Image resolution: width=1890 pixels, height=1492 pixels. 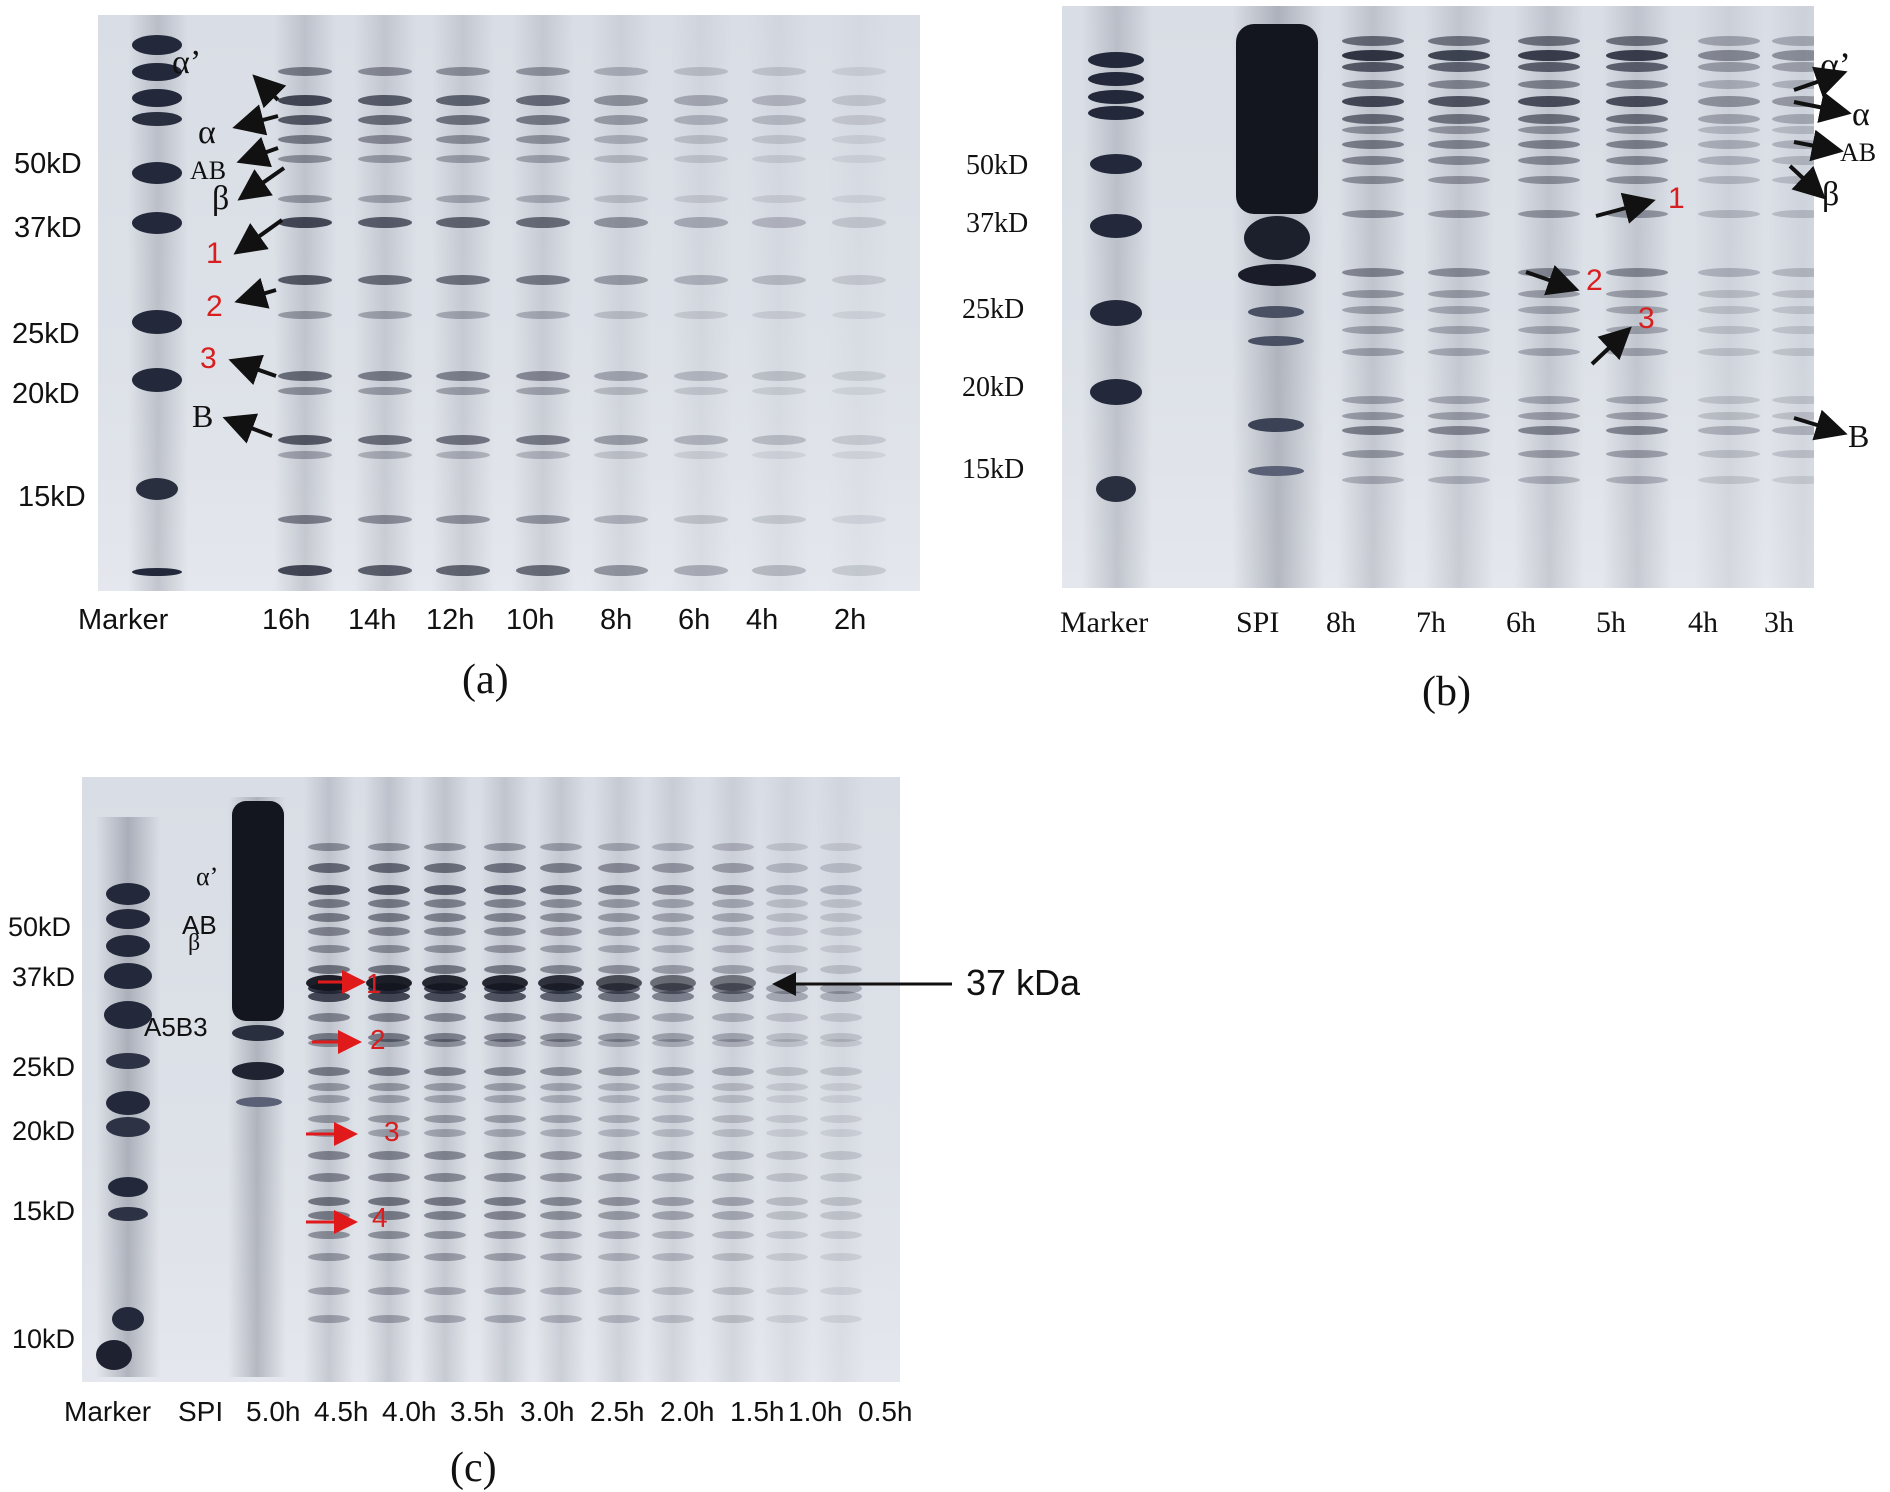 What do you see at coordinates (1341, 622) in the screenshot?
I see `lane-label-b: 8h` at bounding box center [1341, 622].